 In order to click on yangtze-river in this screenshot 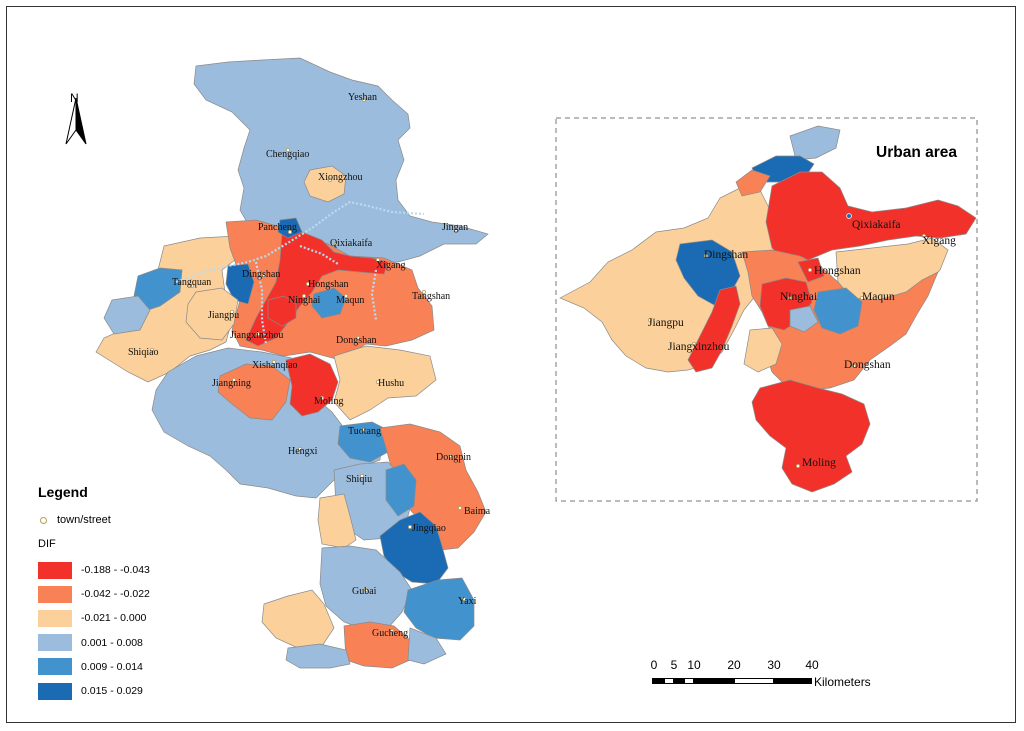, I will do `click(300, 272)`.